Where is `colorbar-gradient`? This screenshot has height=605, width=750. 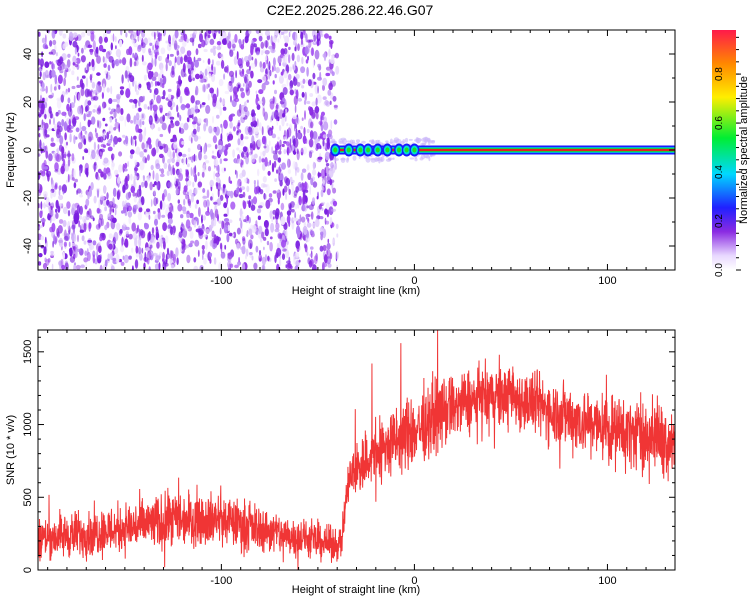
colorbar-gradient is located at coordinates (724, 150).